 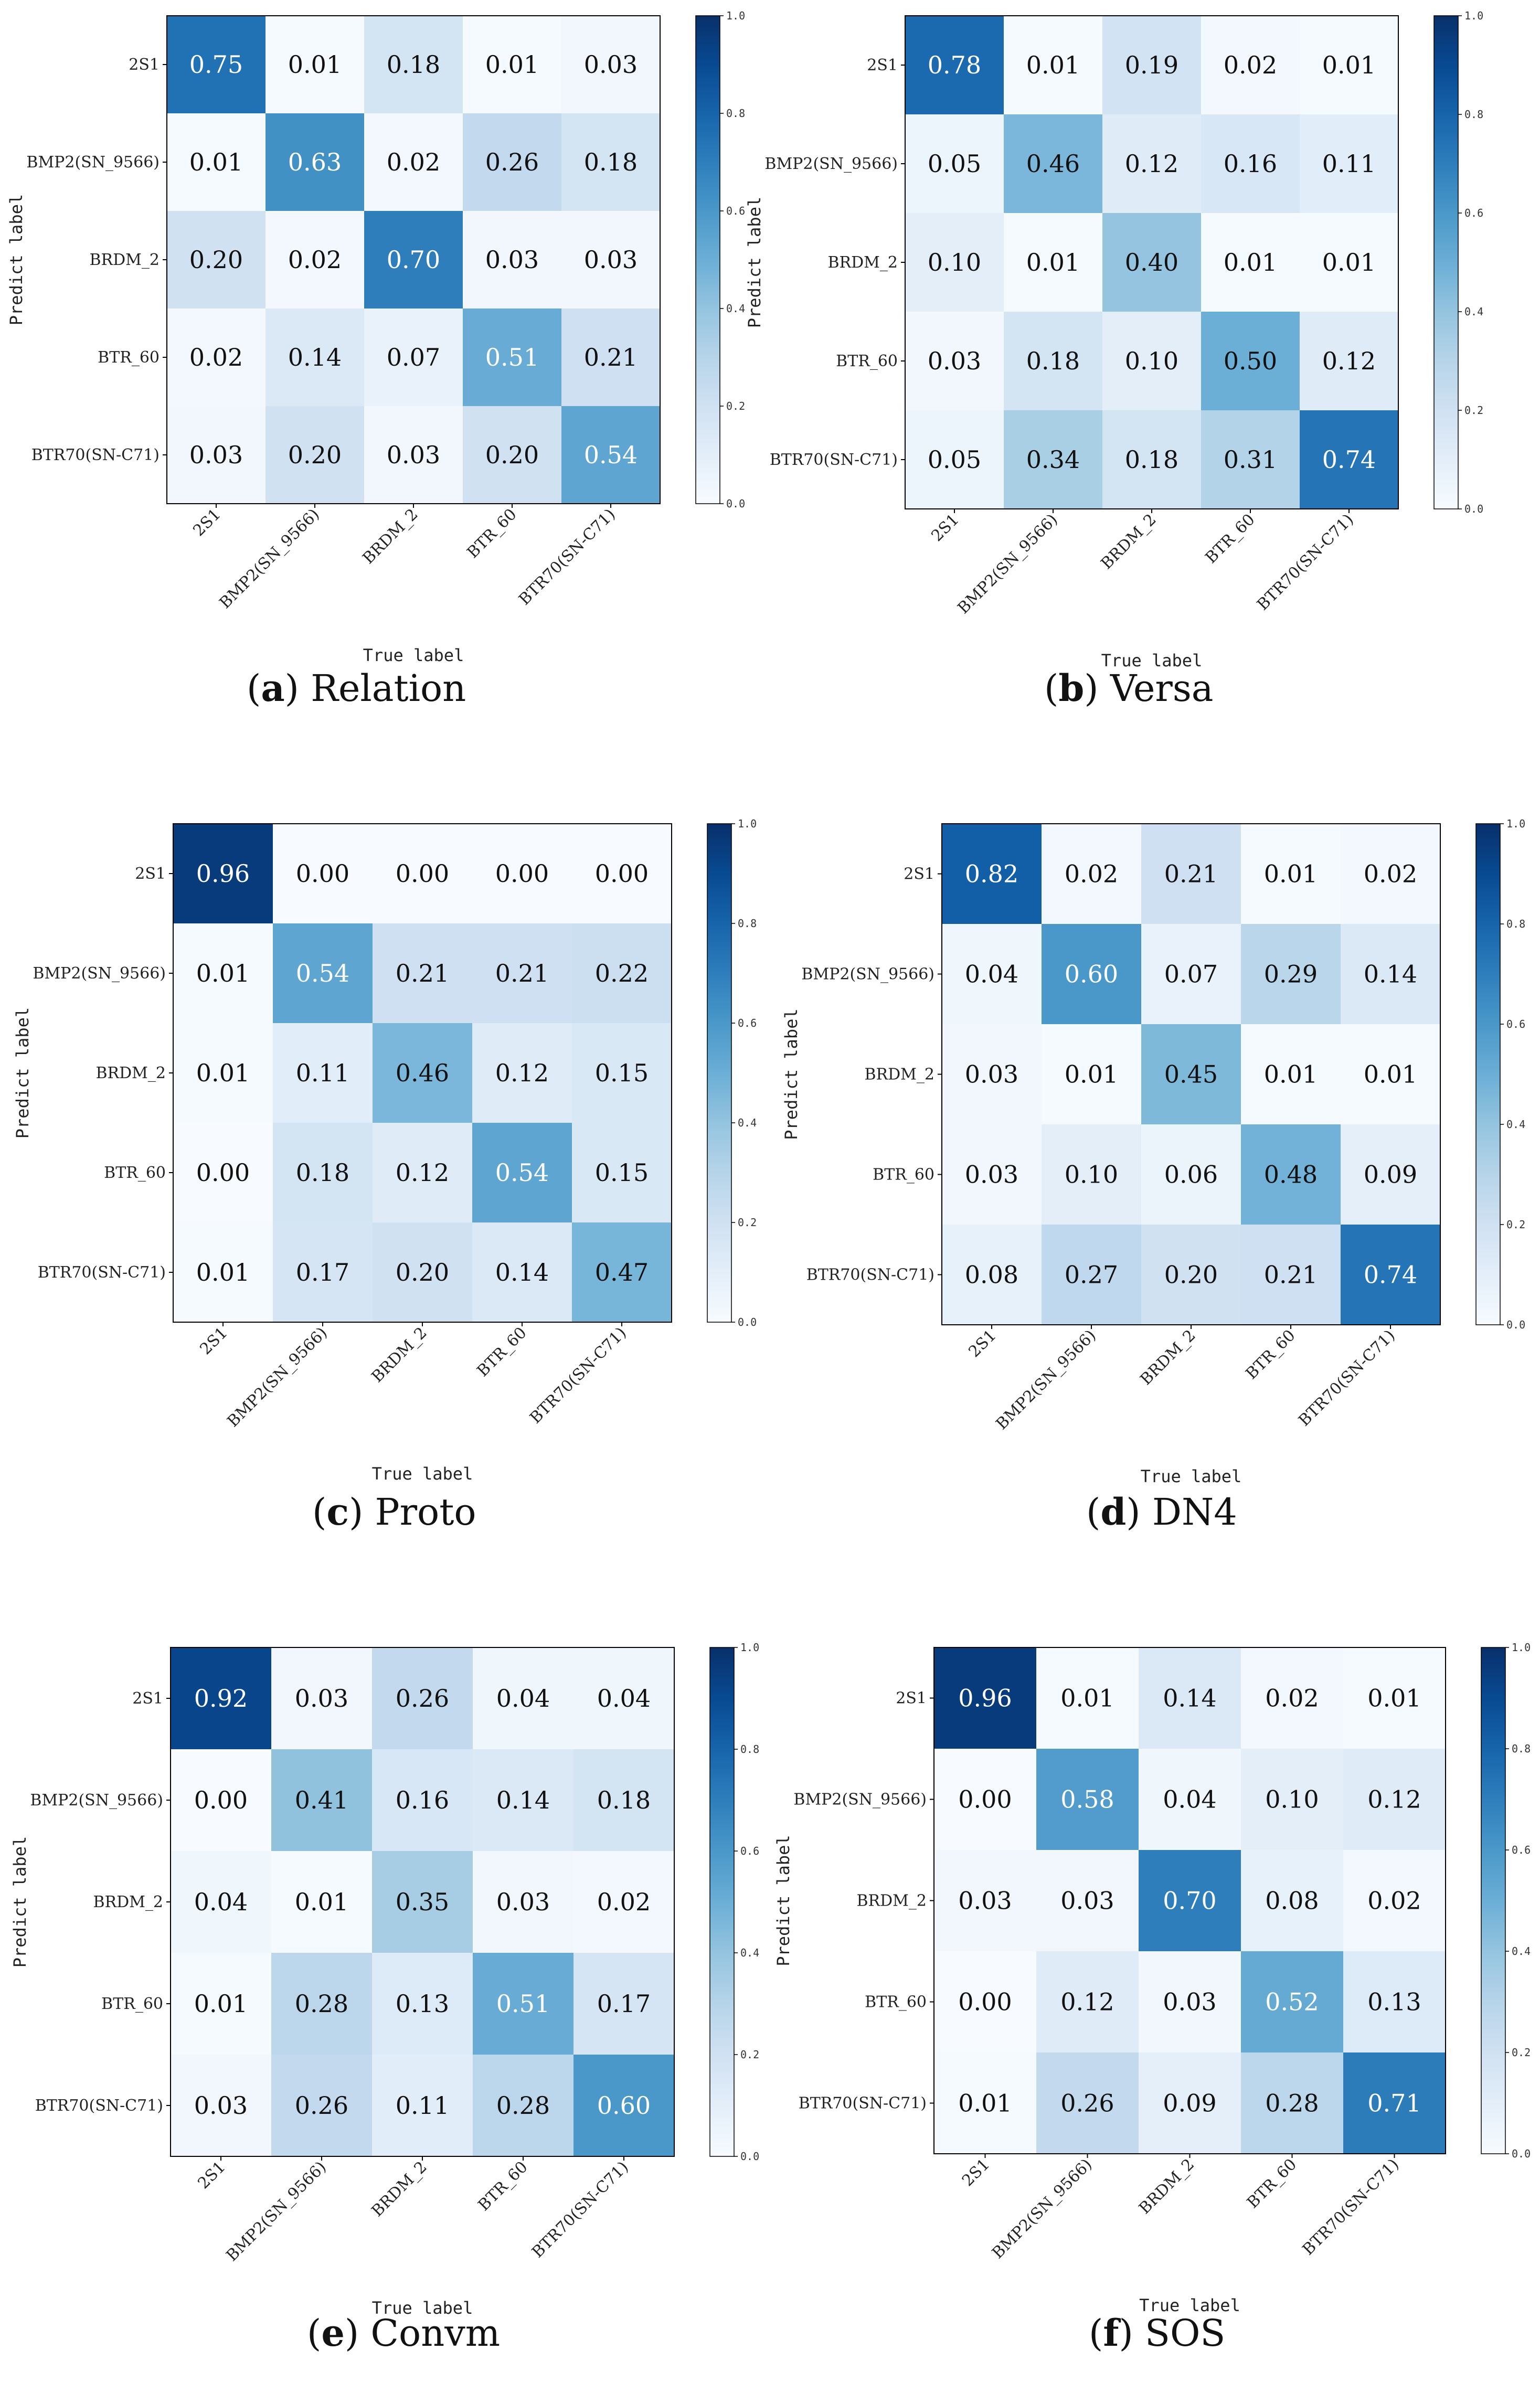 I want to click on colorbar-tick-label: 0.0, so click(x=747, y=1322).